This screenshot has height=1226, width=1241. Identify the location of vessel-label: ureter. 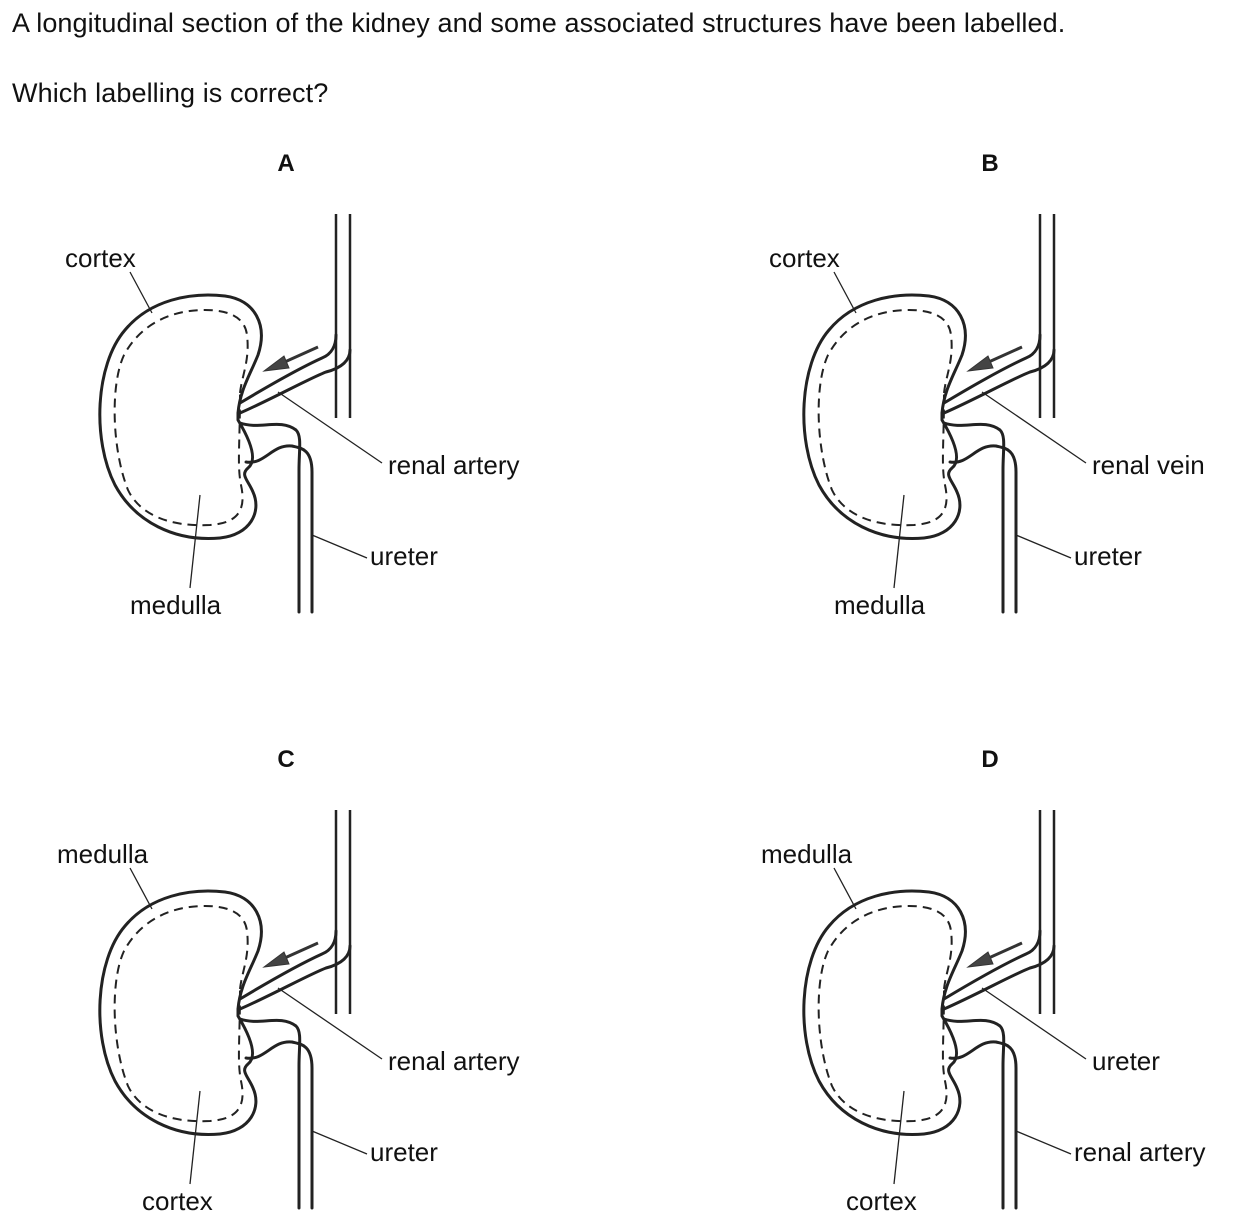
(1126, 1061).